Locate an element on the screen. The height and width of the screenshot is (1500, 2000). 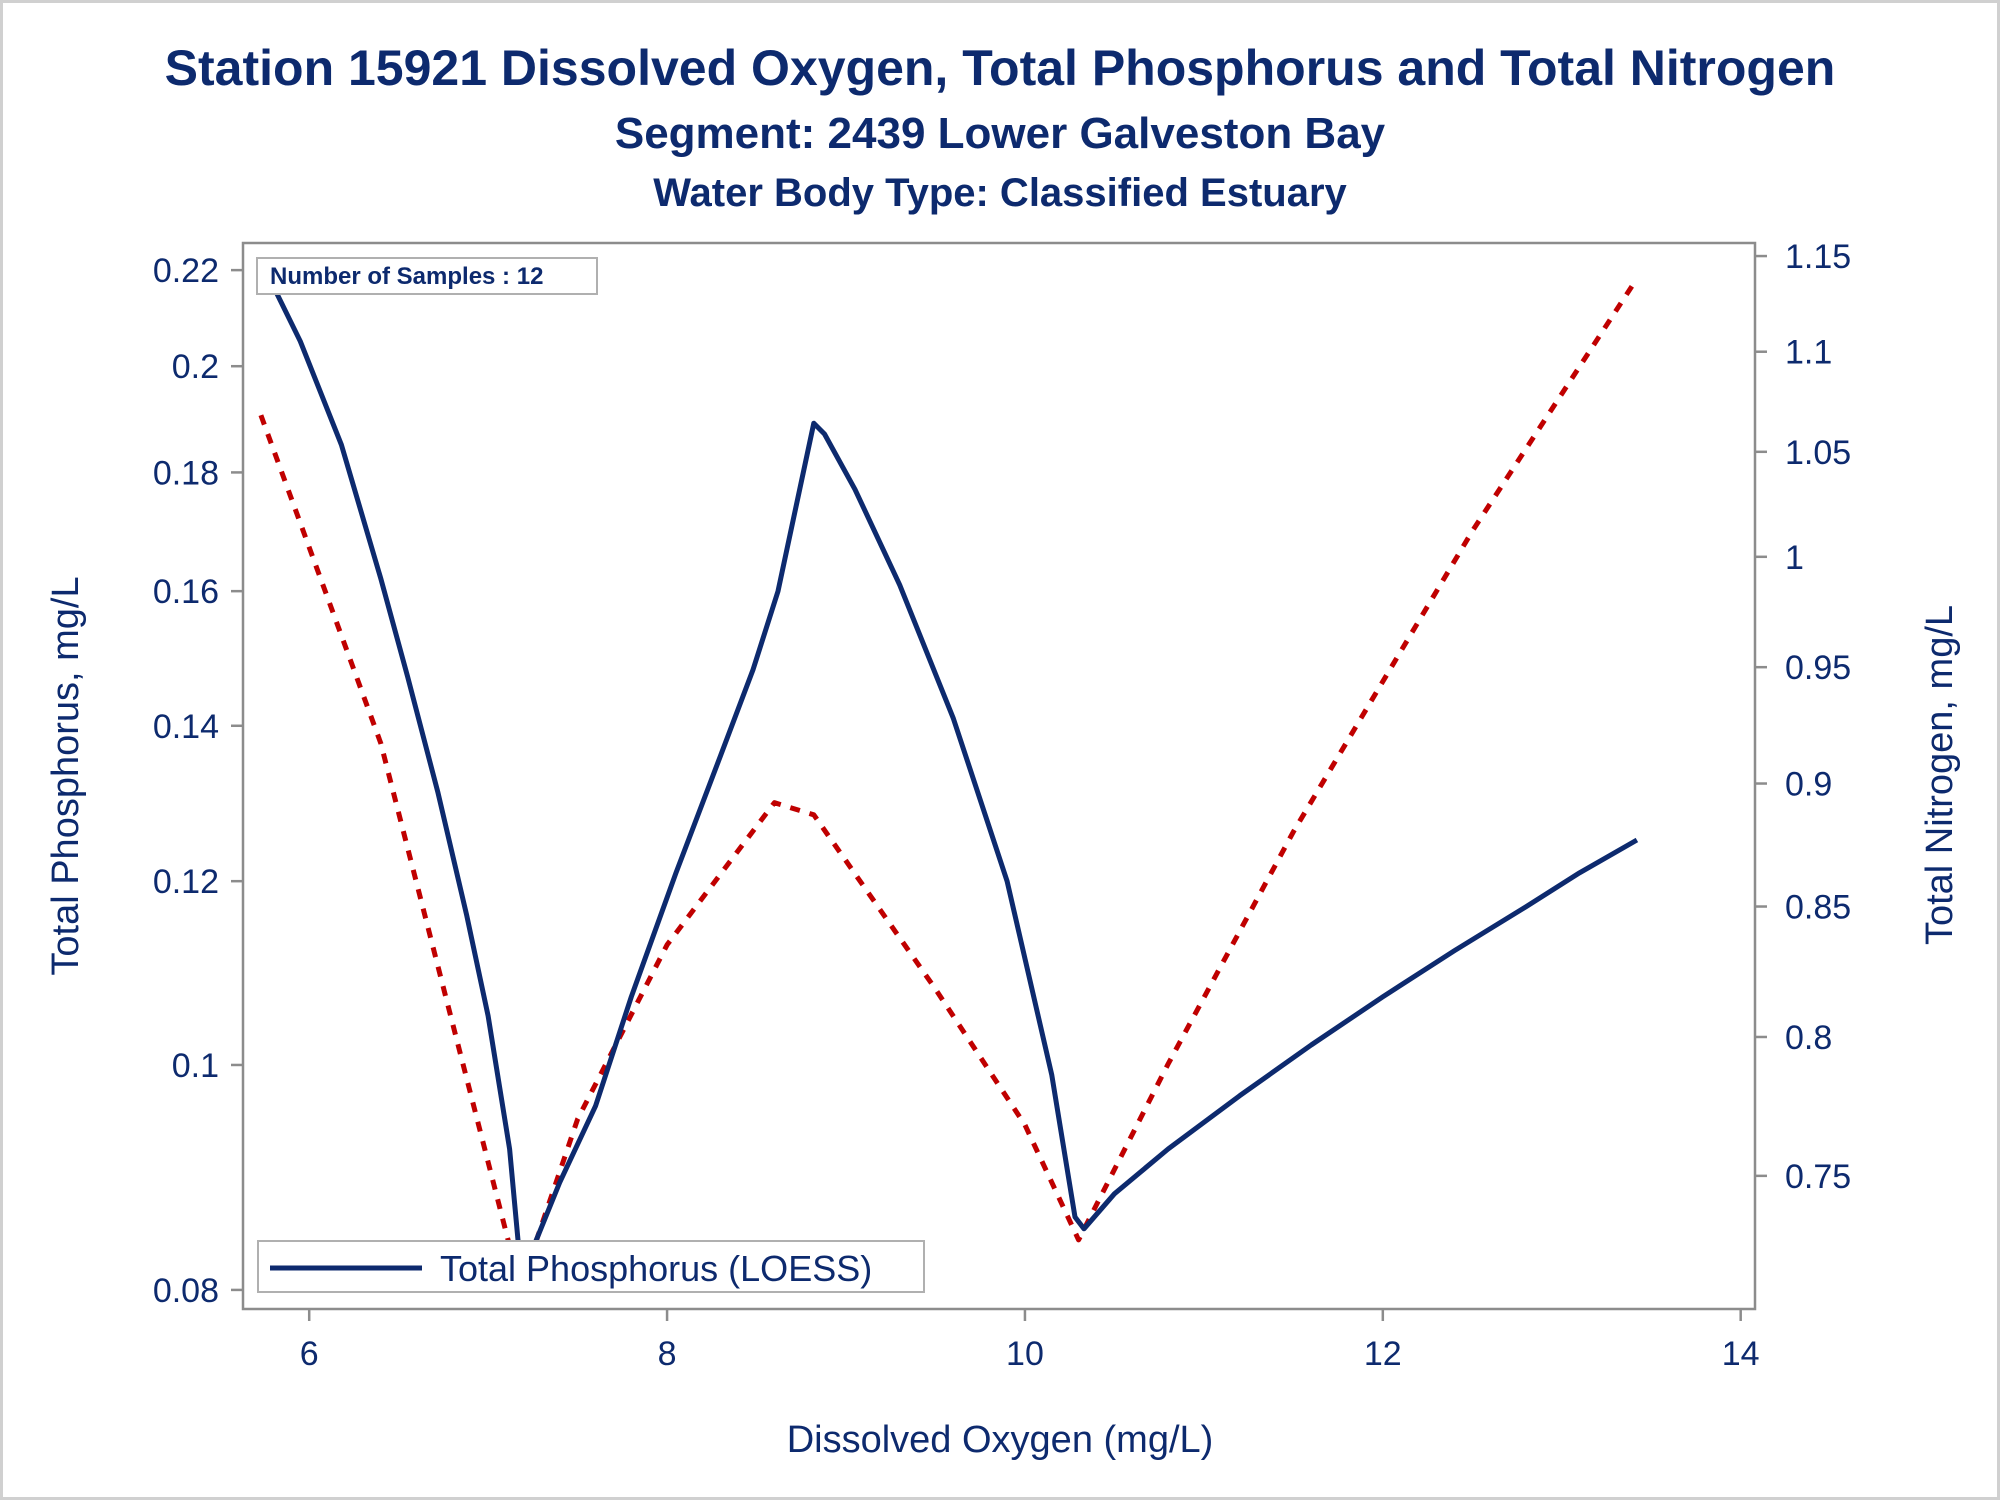
y2-tick-label: 0.75 is located at coordinates (1818, 1177).